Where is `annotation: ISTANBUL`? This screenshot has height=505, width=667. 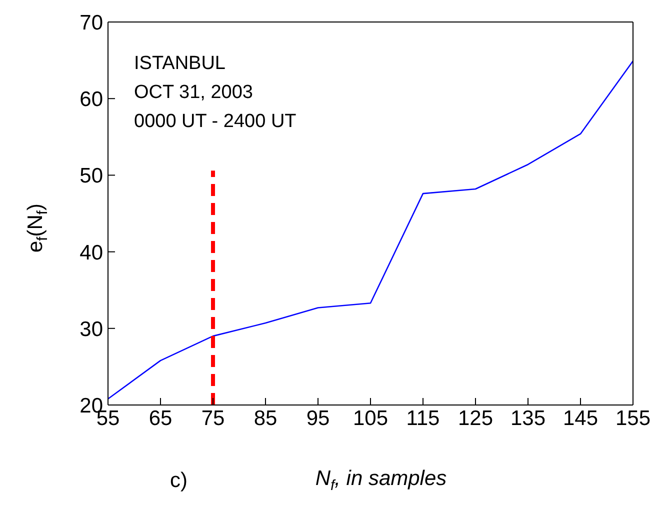 annotation: ISTANBUL is located at coordinates (180, 63).